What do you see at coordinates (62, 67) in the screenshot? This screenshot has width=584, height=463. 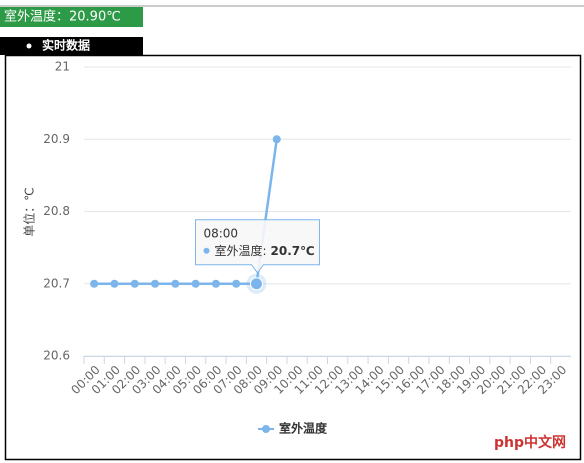 I see `y-tick-label: 21` at bounding box center [62, 67].